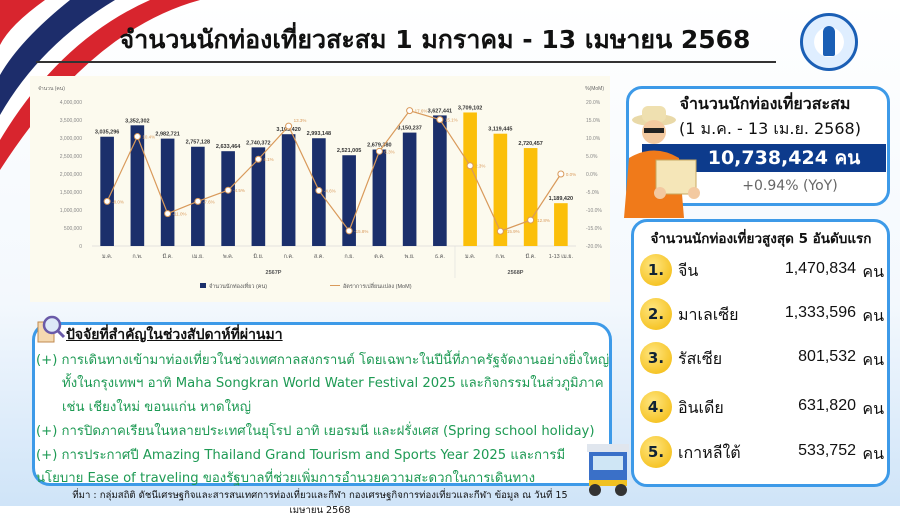 The width and height of the screenshot is (900, 518). Describe the element at coordinates (137, 121) in the screenshot. I see `bar-value-label: 3,352,302` at that location.